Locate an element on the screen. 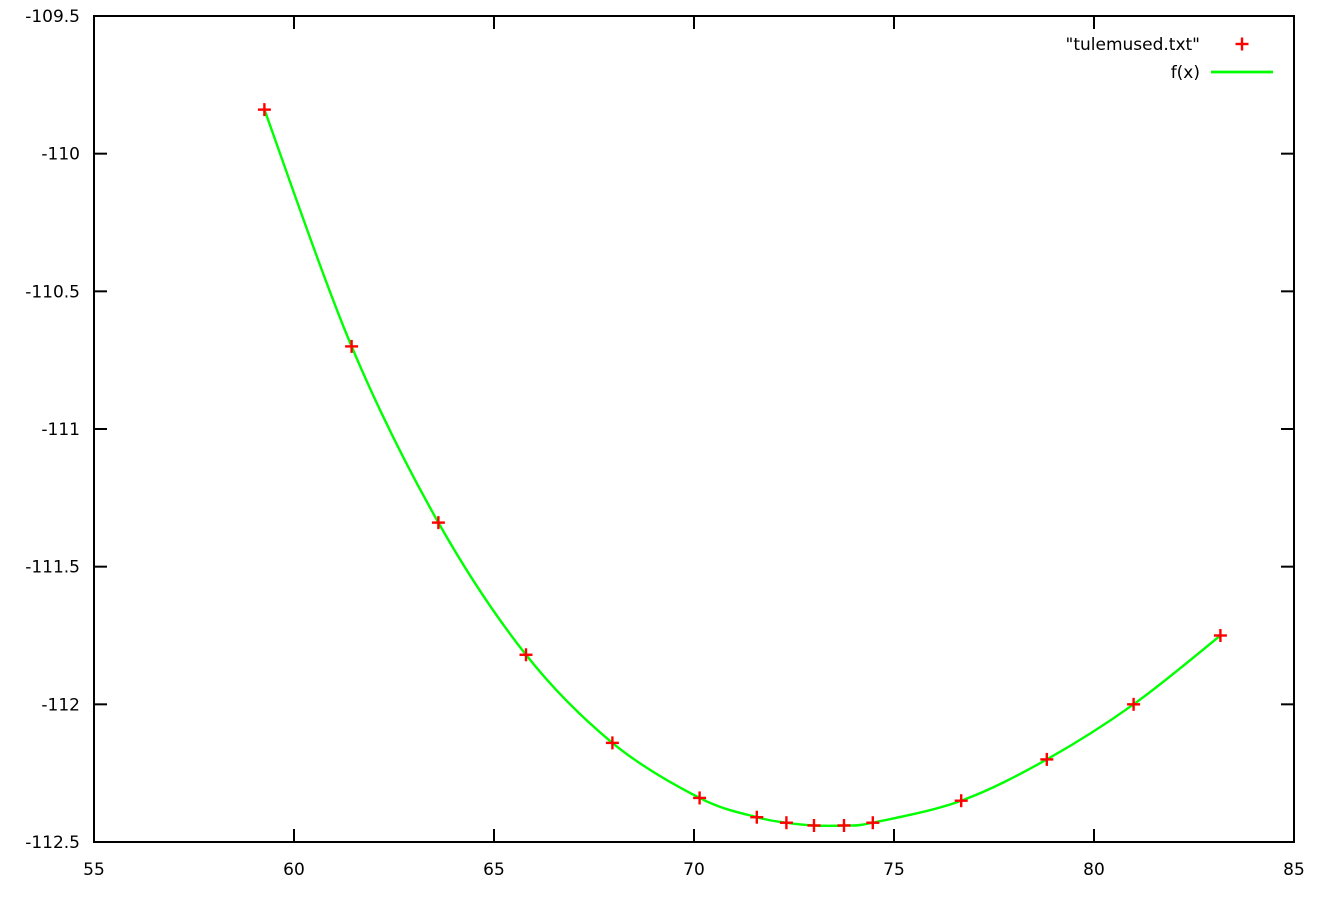 The width and height of the screenshot is (1317, 898). y-tick-label: -110.5 is located at coordinates (52, 292).